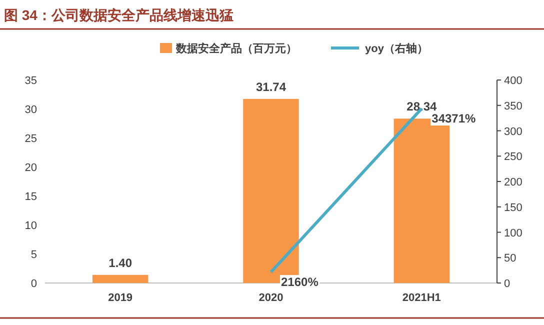  I want to click on y2-tick-label: 150, so click(513, 208).